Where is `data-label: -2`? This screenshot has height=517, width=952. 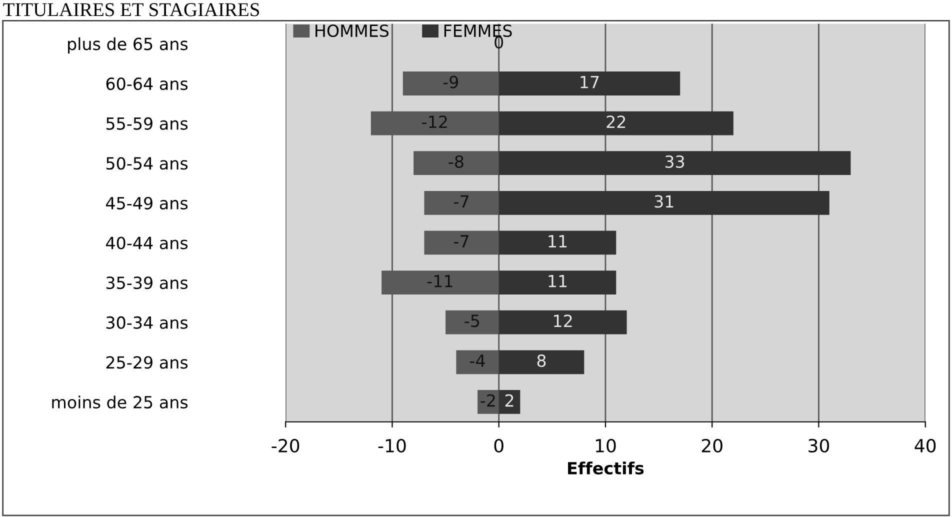 data-label: -2 is located at coordinates (487, 400).